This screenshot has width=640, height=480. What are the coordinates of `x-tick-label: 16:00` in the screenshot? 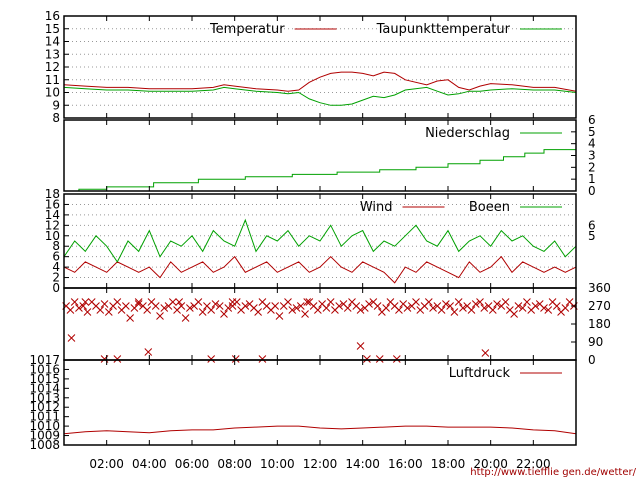 It's located at (405, 464).